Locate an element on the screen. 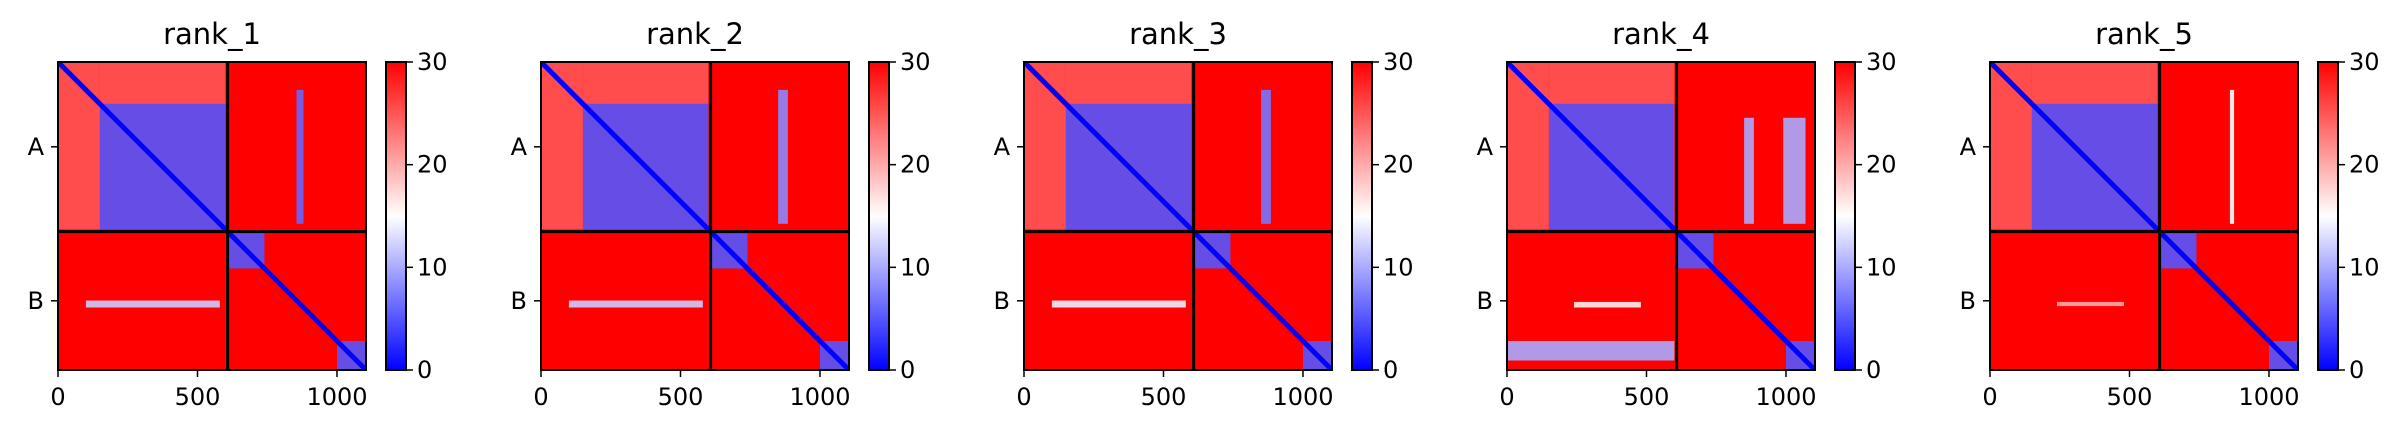 This screenshot has height=438, width=2401. panel-title: rank_4 is located at coordinates (1661, 34).